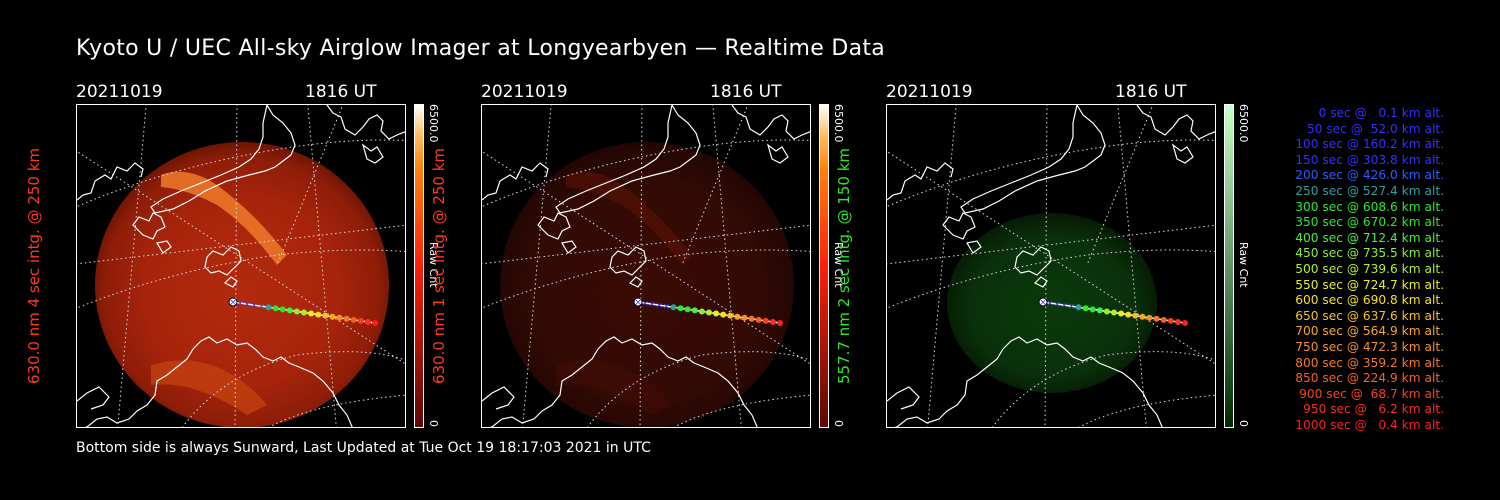  What do you see at coordinates (1369, 315) in the screenshot?
I see `legend-entry: 650 sec @ 637.6 km alt.` at bounding box center [1369, 315].